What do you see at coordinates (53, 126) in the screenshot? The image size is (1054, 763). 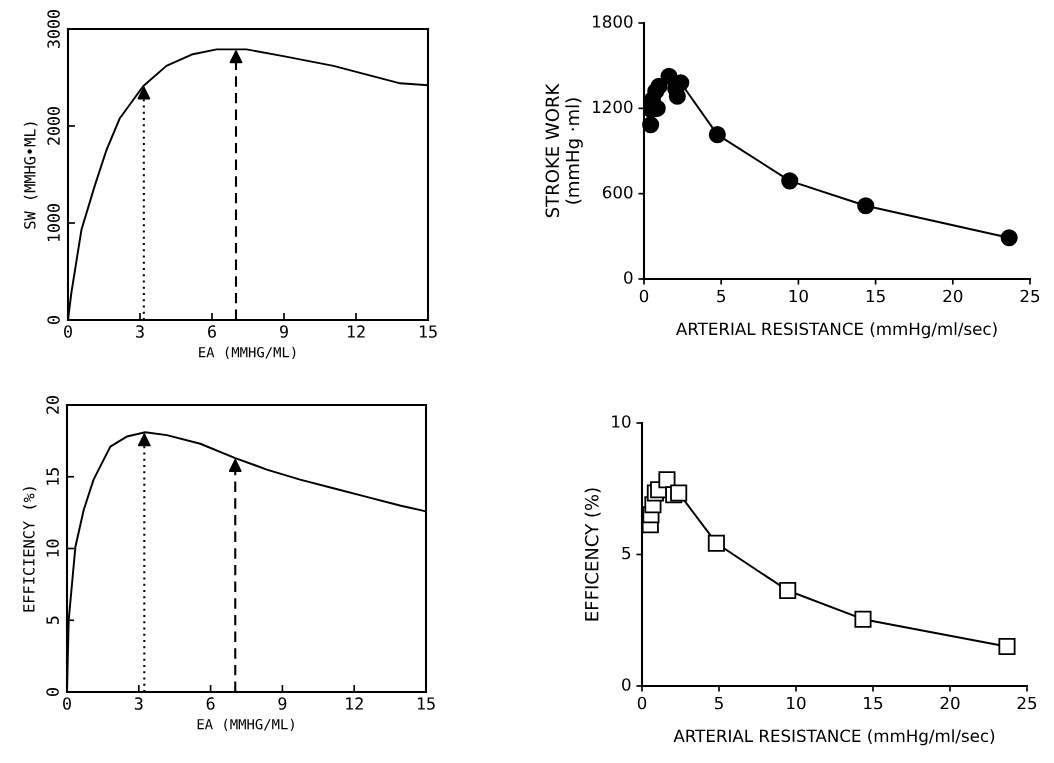 I see `y-tick-label: 2000` at bounding box center [53, 126].